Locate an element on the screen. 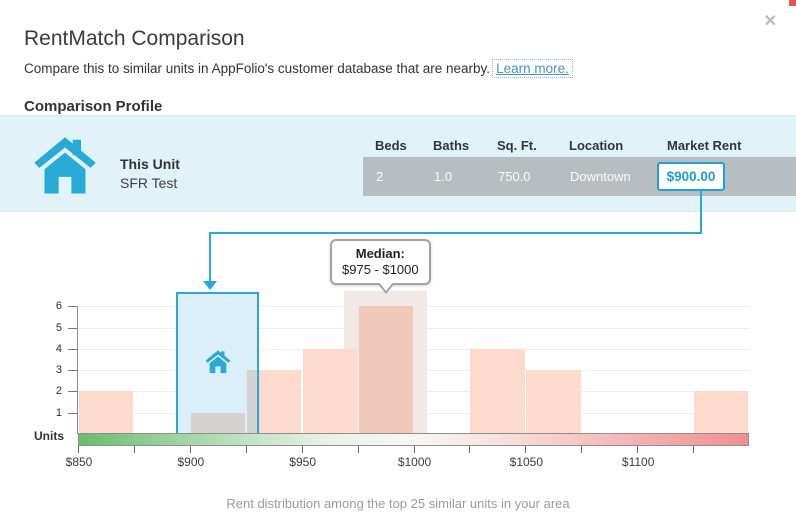 This screenshot has width=796, height=528. unit-sqft-value: 750.0 is located at coordinates (514, 176).